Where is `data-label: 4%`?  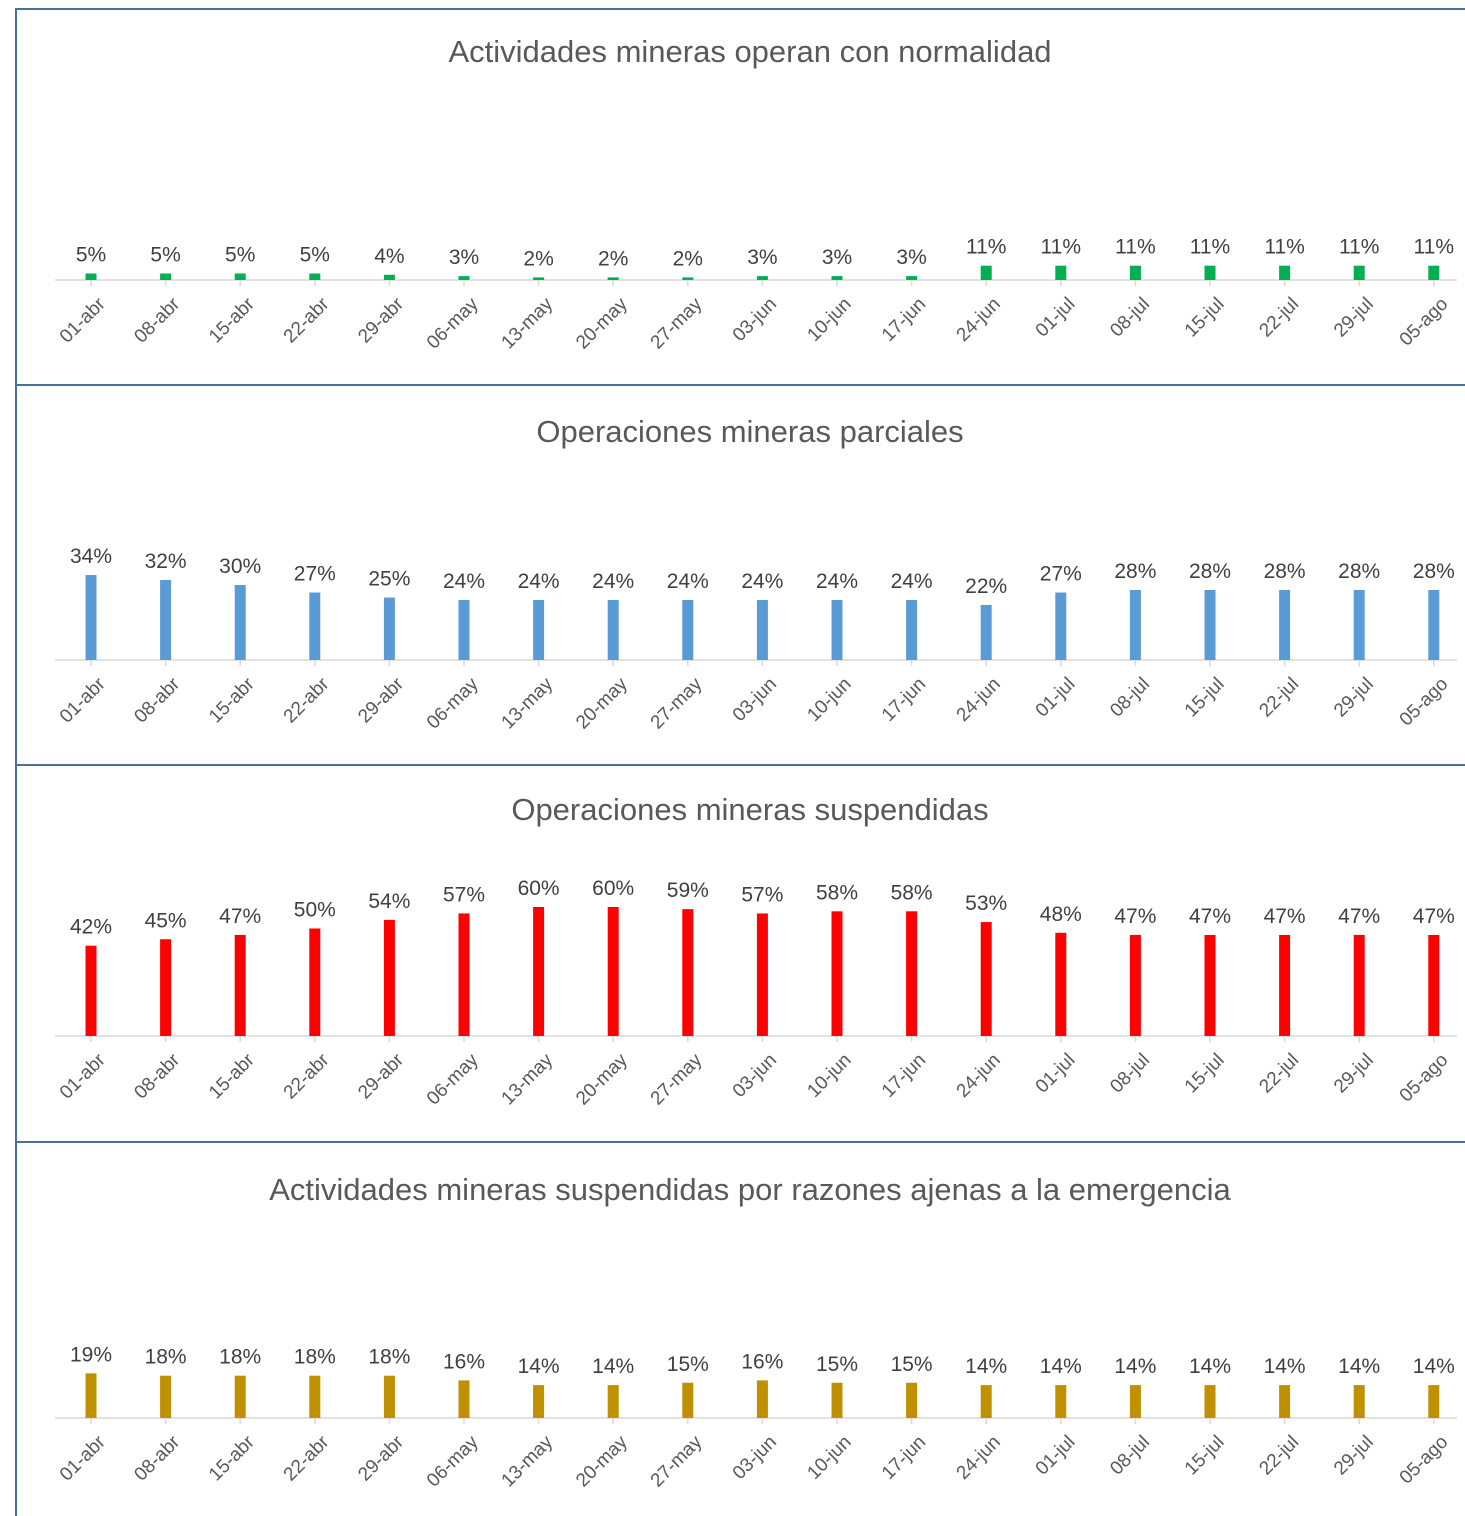
data-label: 4% is located at coordinates (389, 256).